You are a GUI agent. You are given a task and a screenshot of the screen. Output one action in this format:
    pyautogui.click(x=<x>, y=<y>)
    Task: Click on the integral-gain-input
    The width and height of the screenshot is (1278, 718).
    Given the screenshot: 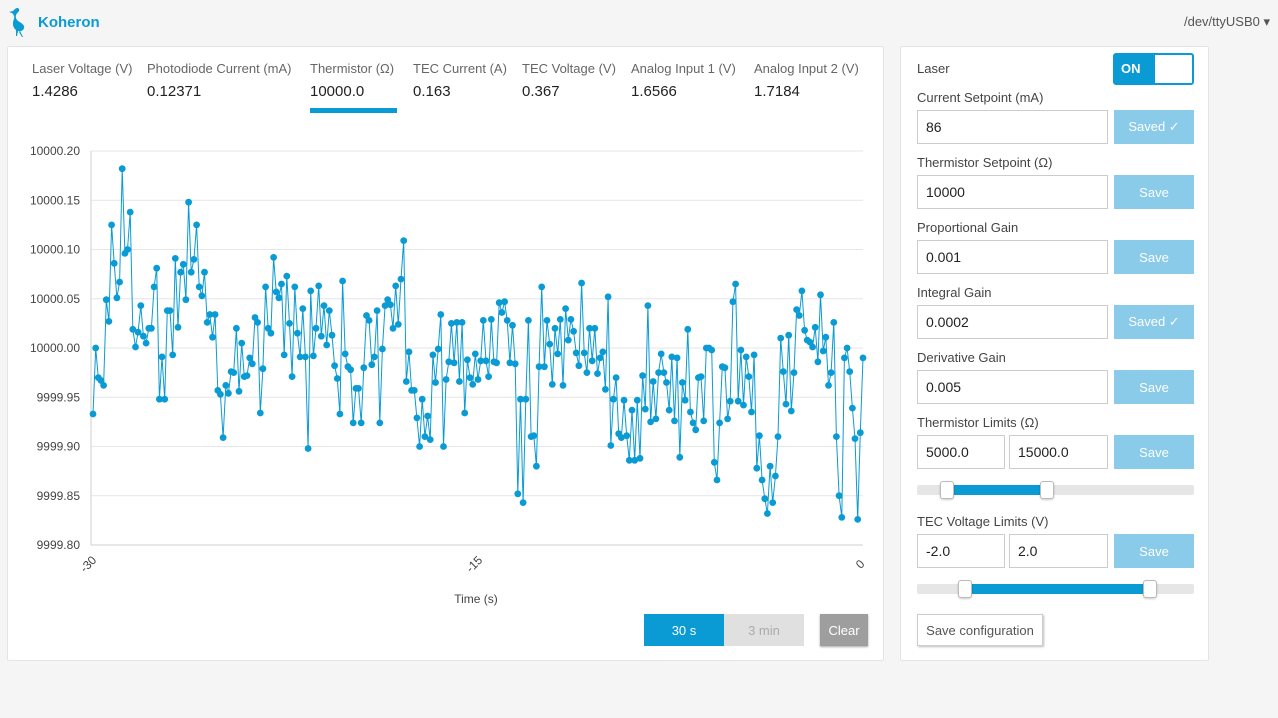 What is the action you would take?
    pyautogui.click(x=1012, y=322)
    